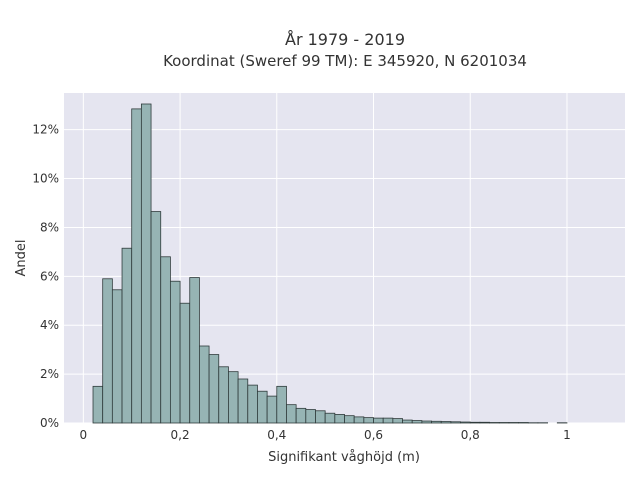  Describe the element at coordinates (49, 423) in the screenshot. I see `y-tick-label: 0%` at that location.